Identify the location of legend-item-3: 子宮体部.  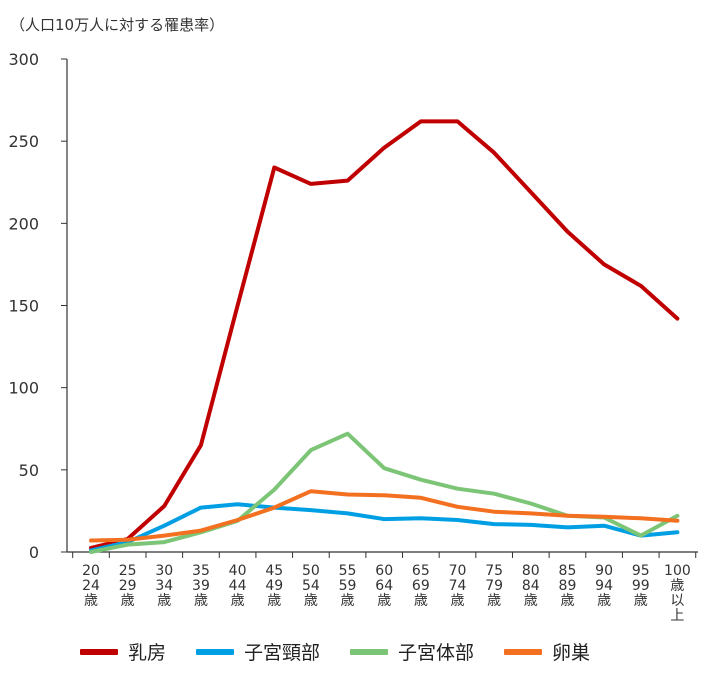
(412, 651).